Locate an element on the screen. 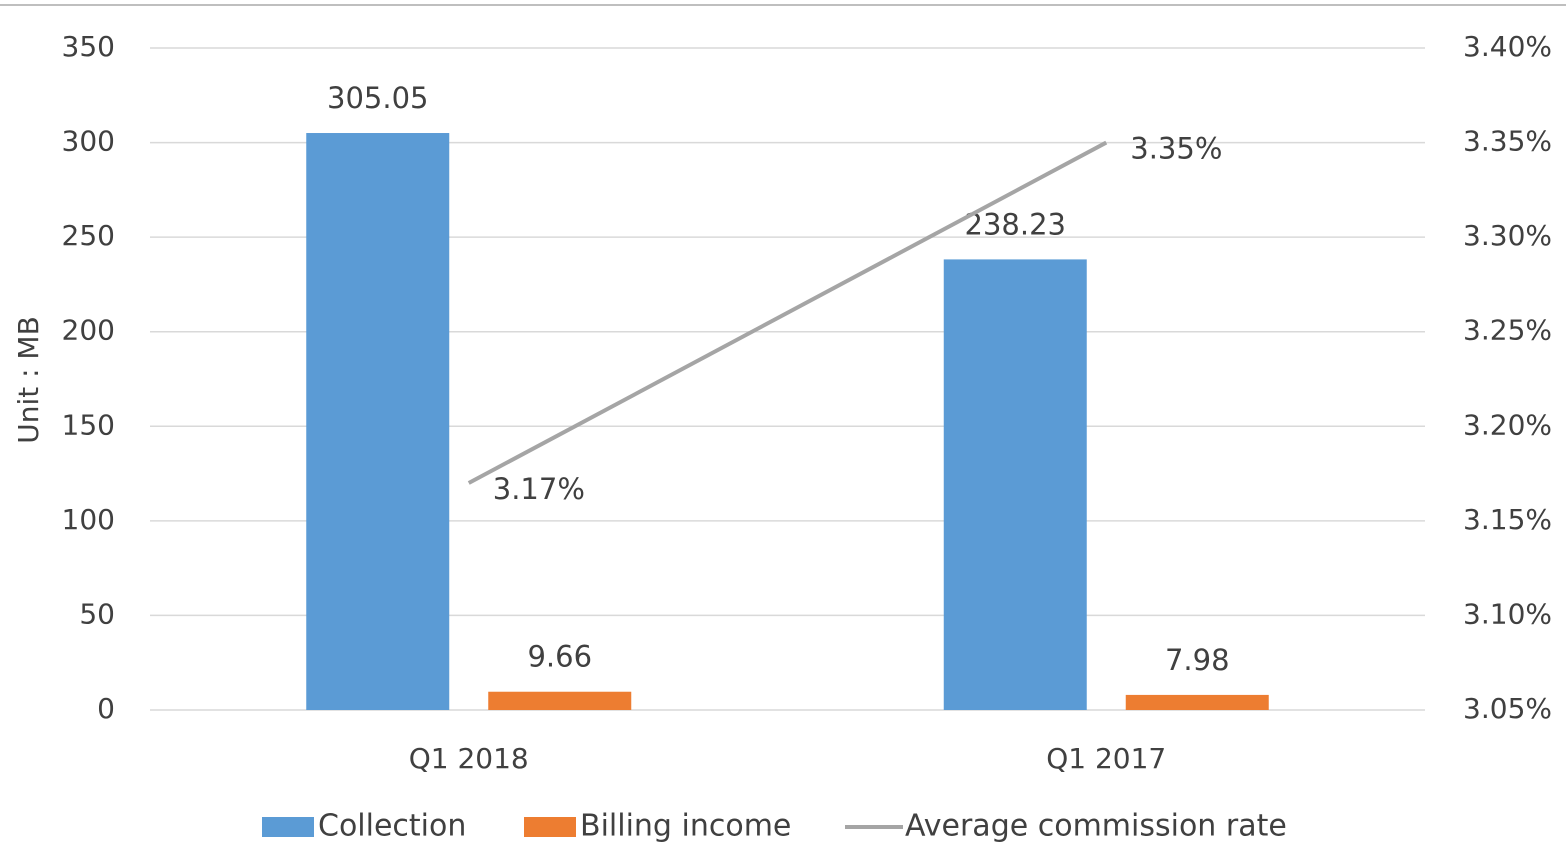 This screenshot has width=1566, height=846. y-tick-label: 150 is located at coordinates (88, 424).